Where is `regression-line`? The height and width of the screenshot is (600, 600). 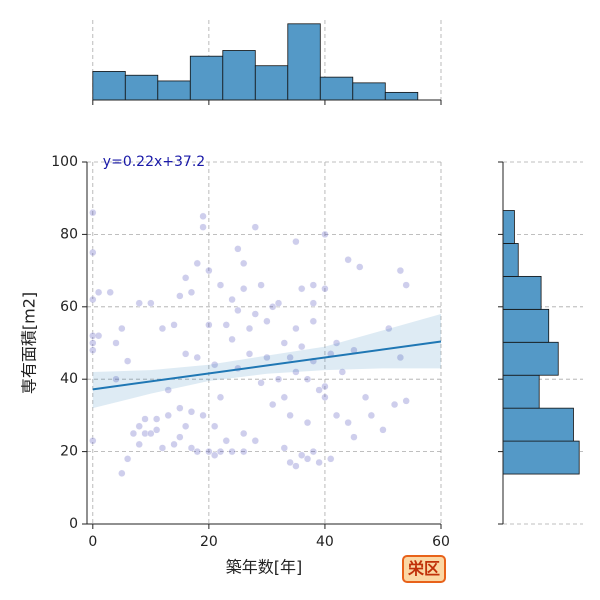
regression-line is located at coordinates (267, 365).